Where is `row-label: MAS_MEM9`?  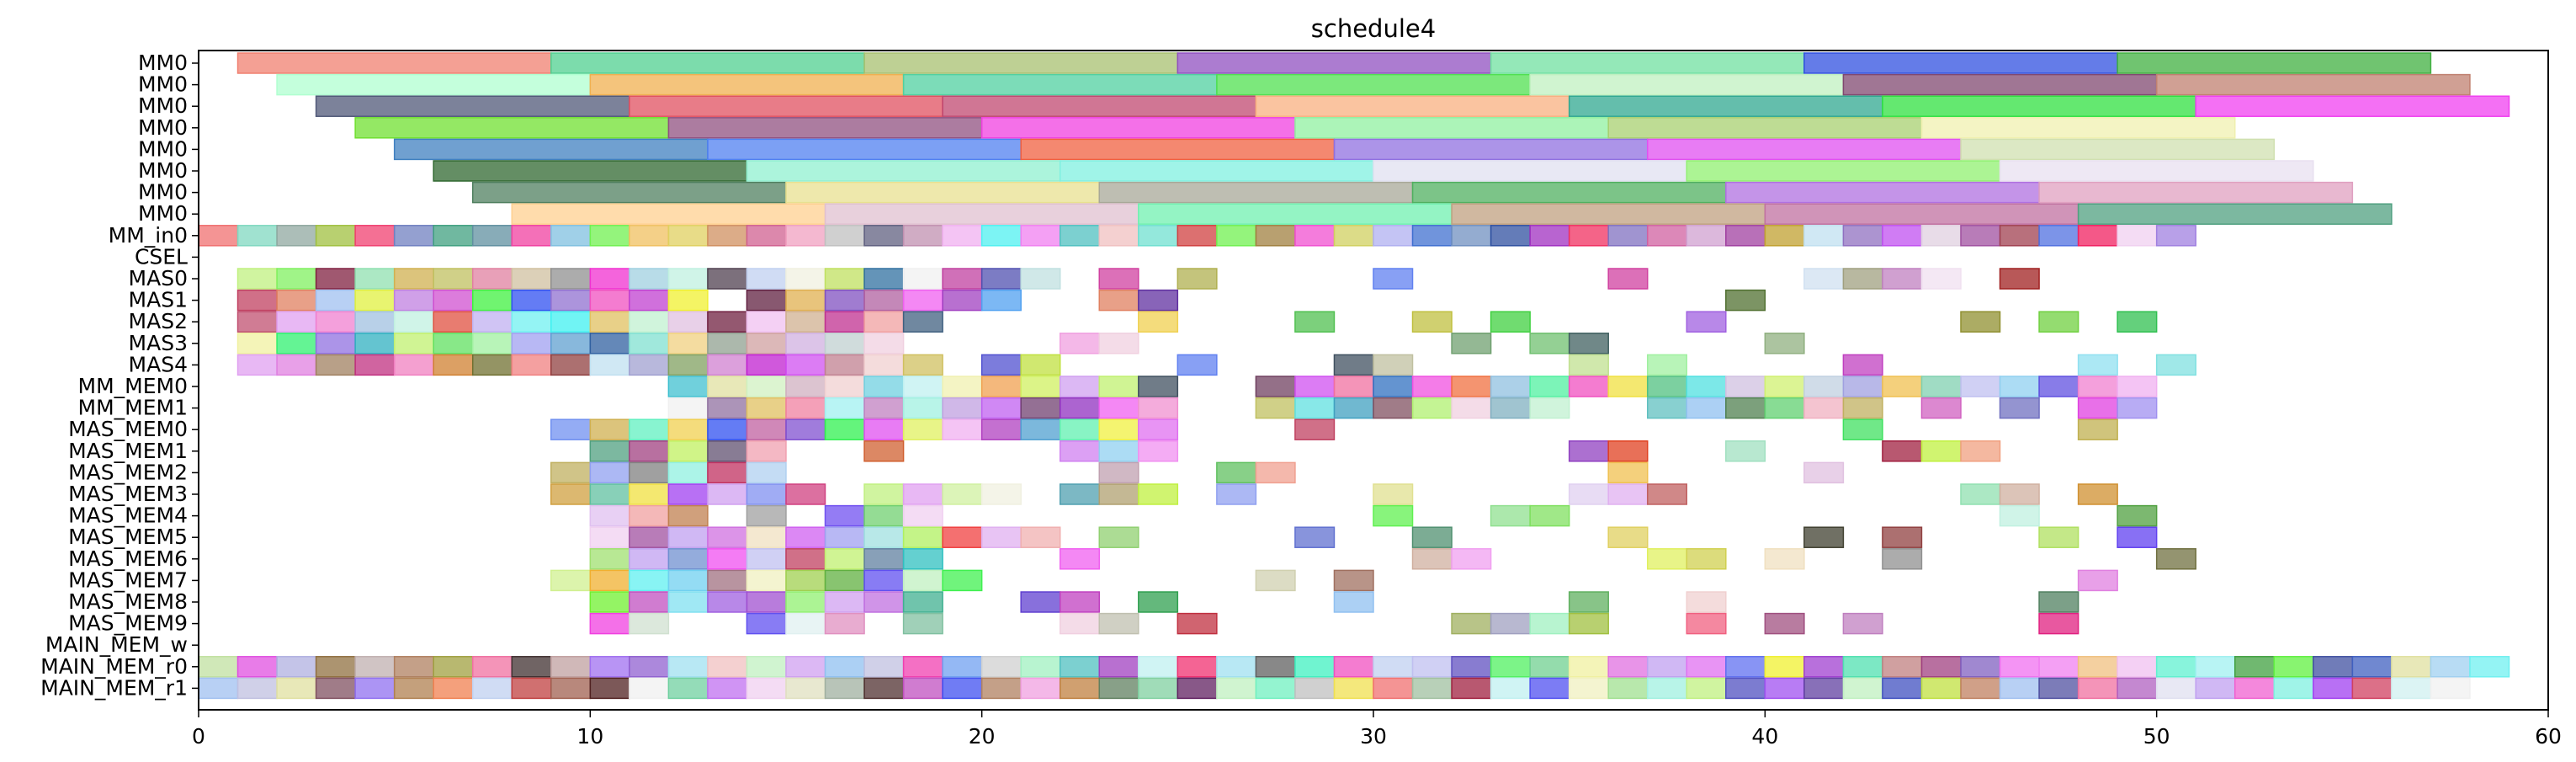
row-label: MAS_MEM9 is located at coordinates (128, 623).